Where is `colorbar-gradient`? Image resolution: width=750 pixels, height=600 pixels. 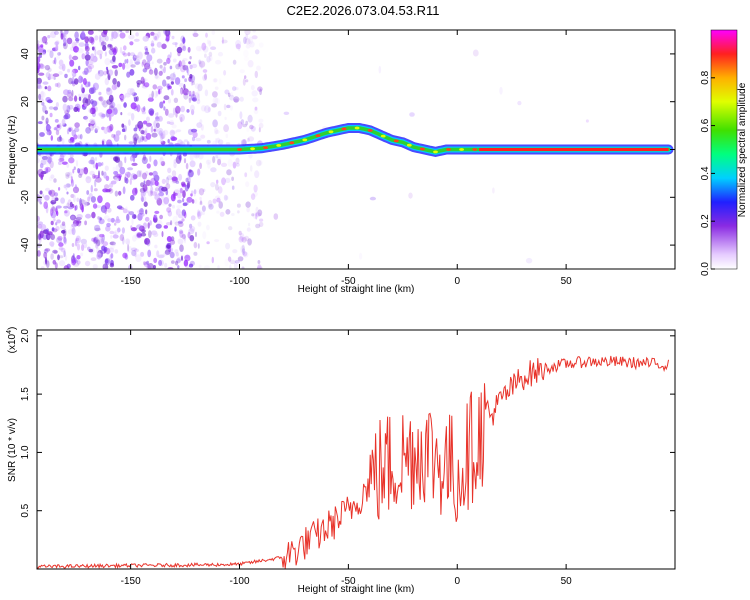 colorbar-gradient is located at coordinates (724, 149).